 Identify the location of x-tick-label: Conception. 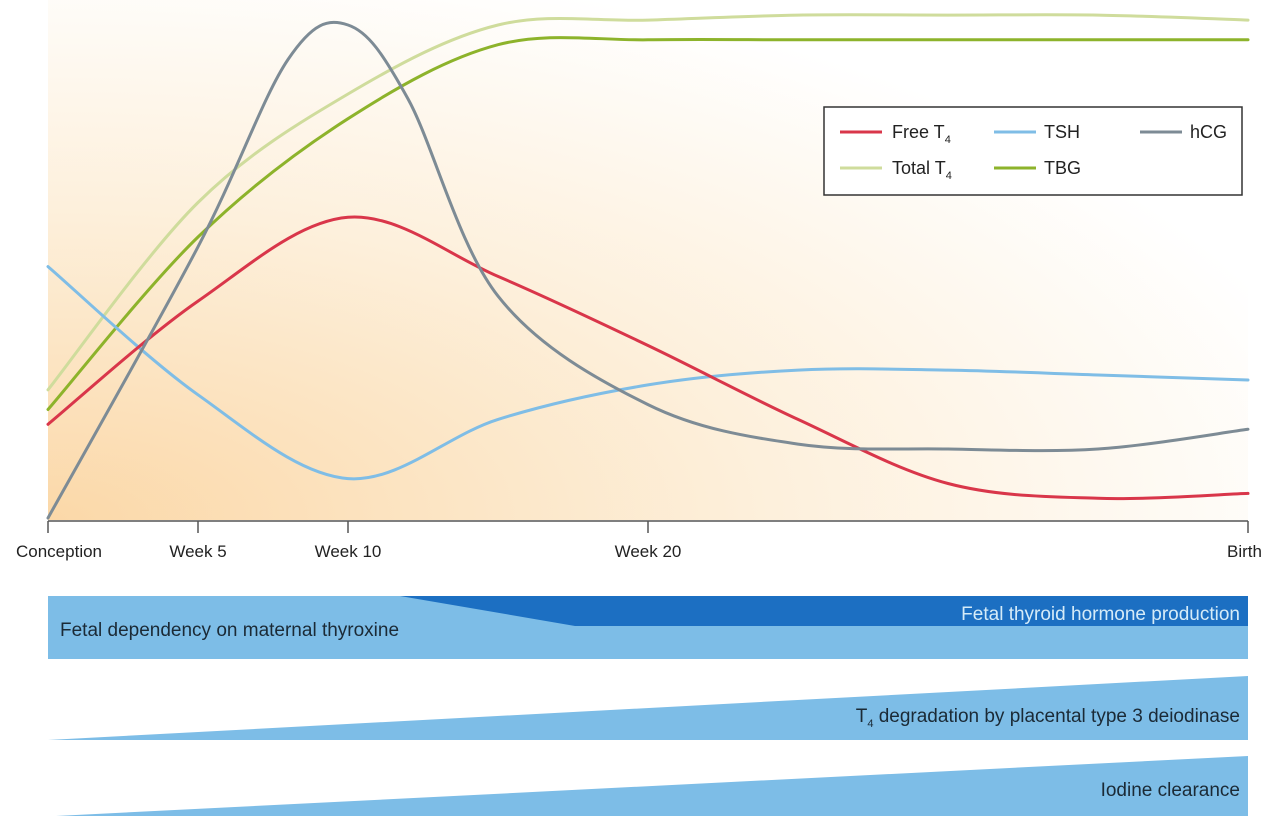
(59, 551).